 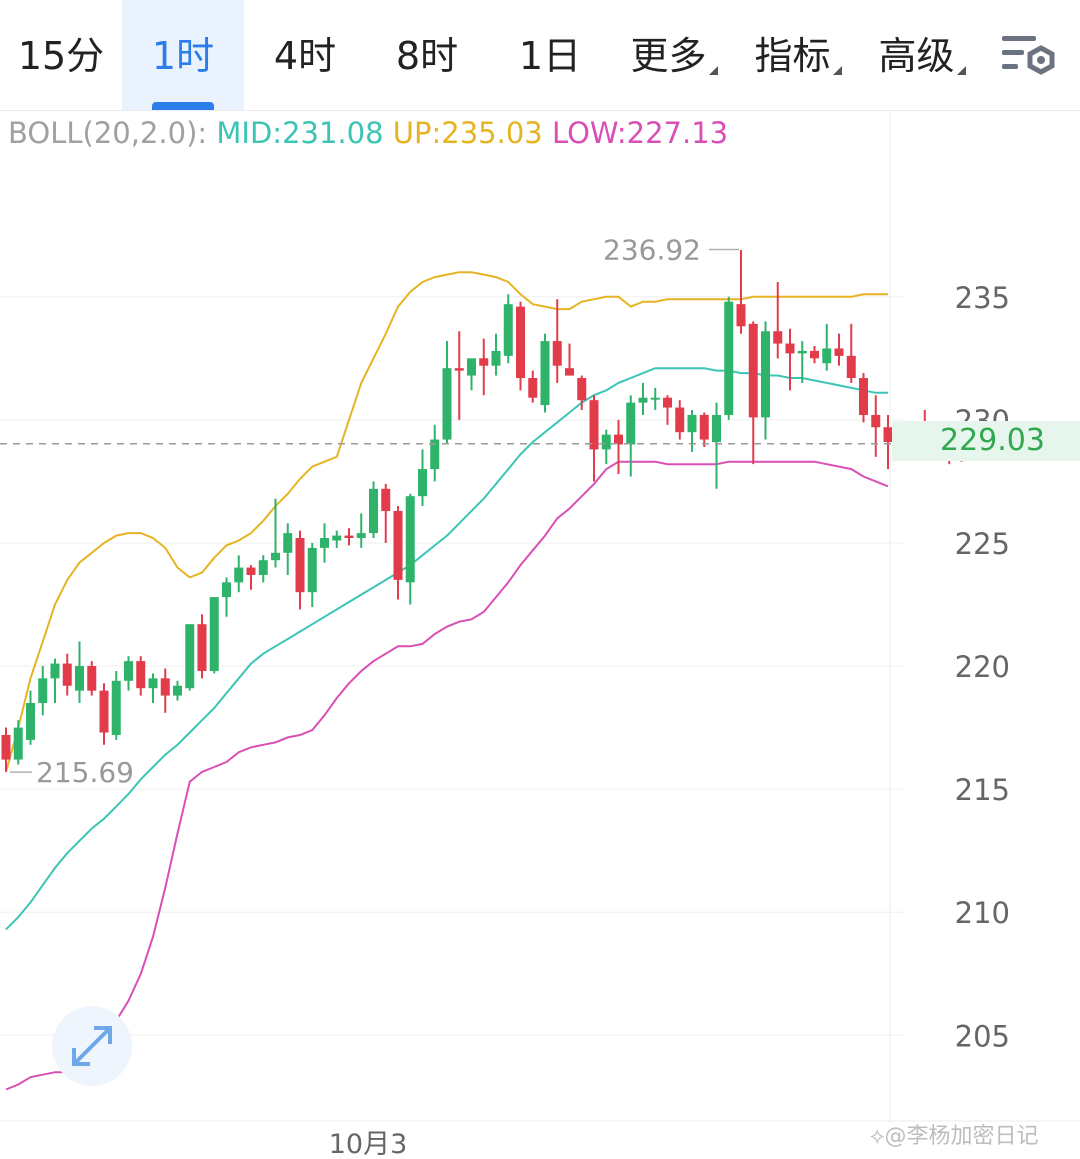 I want to click on tab-0: 15分, so click(x=61, y=55).